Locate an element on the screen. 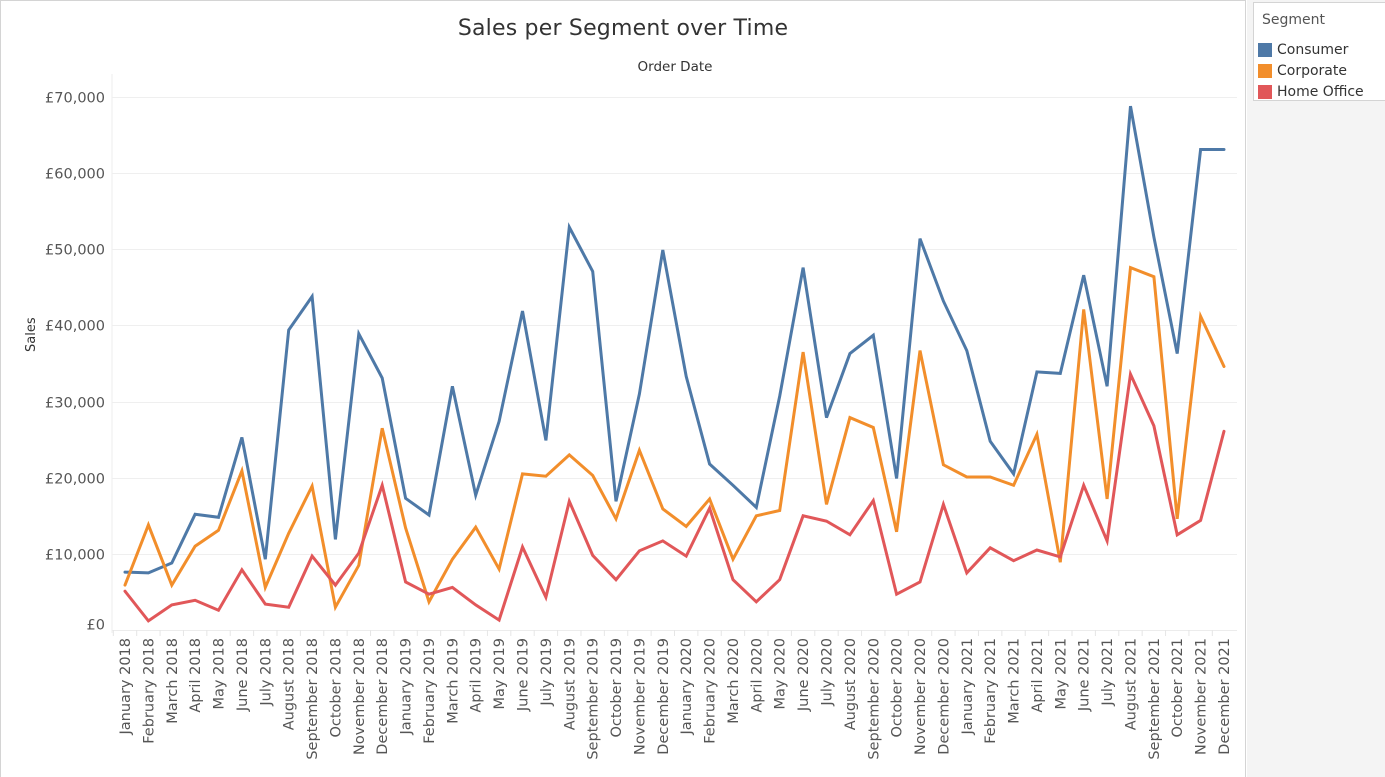  x-tick-label: September 2018 is located at coordinates (313, 699).